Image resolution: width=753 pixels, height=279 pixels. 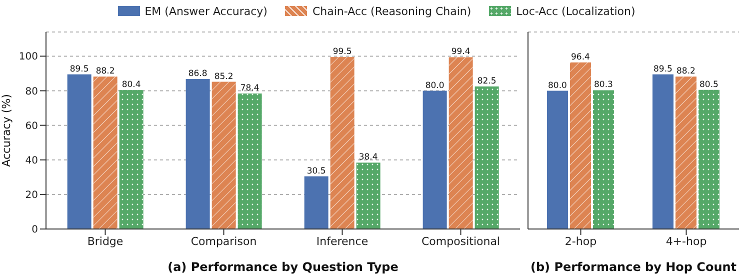 I want to click on data-label: 99.4, so click(x=460, y=52).